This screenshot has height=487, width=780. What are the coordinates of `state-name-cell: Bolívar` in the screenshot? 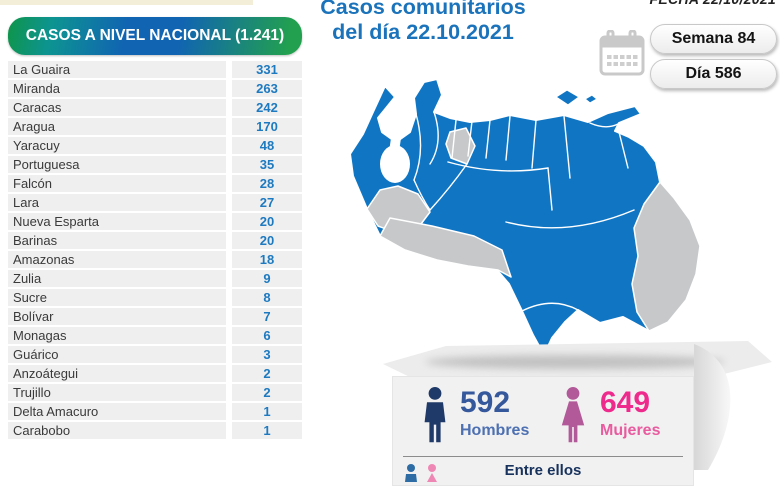 It's located at (117, 316).